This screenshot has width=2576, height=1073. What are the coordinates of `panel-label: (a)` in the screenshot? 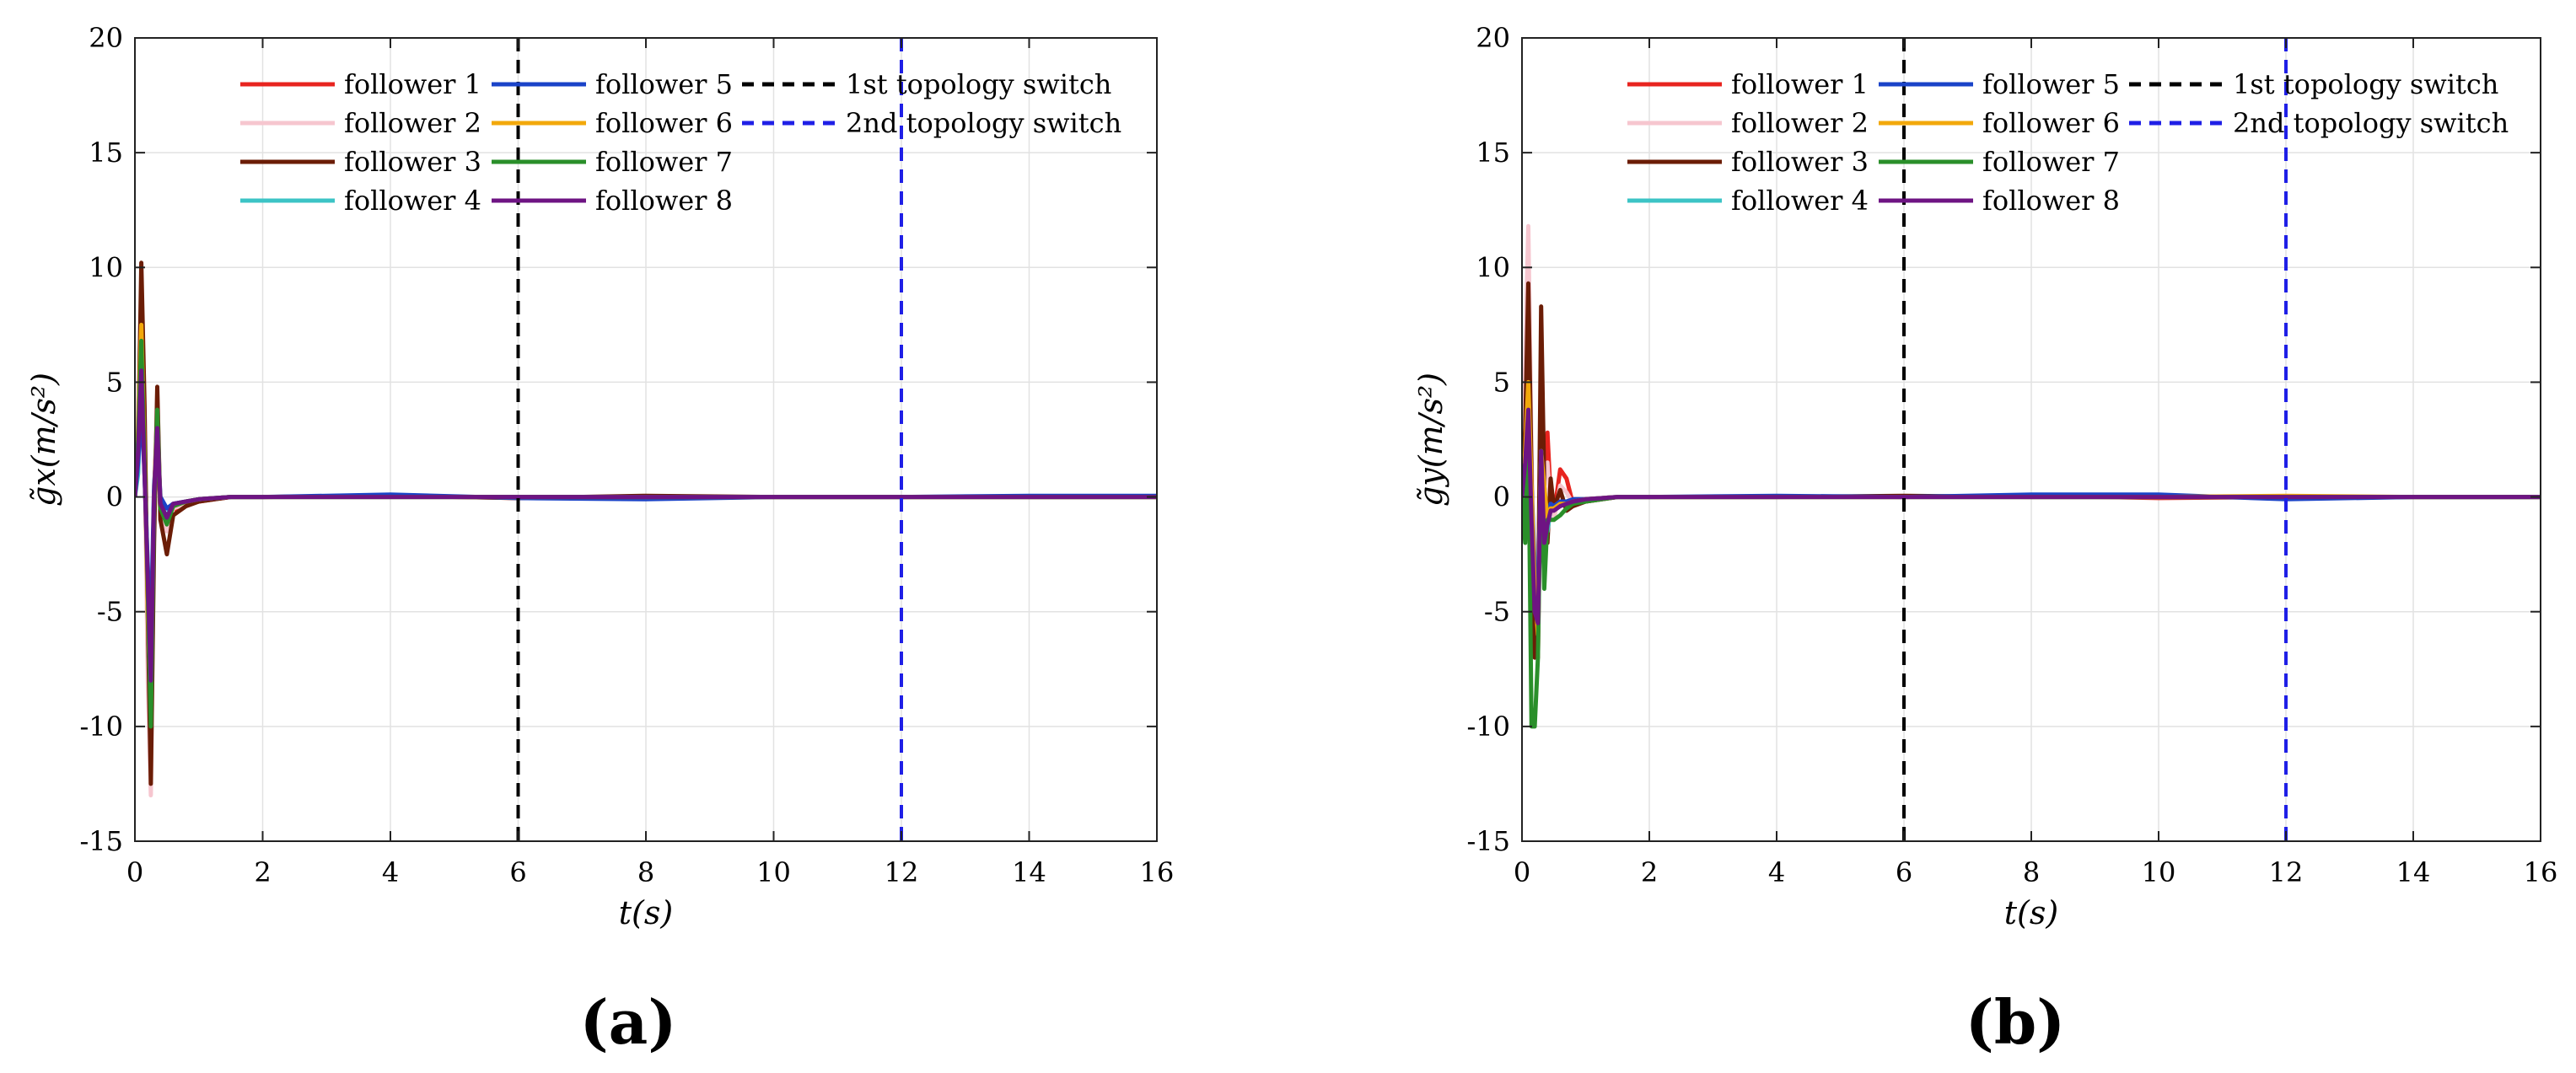 It's located at (628, 1022).